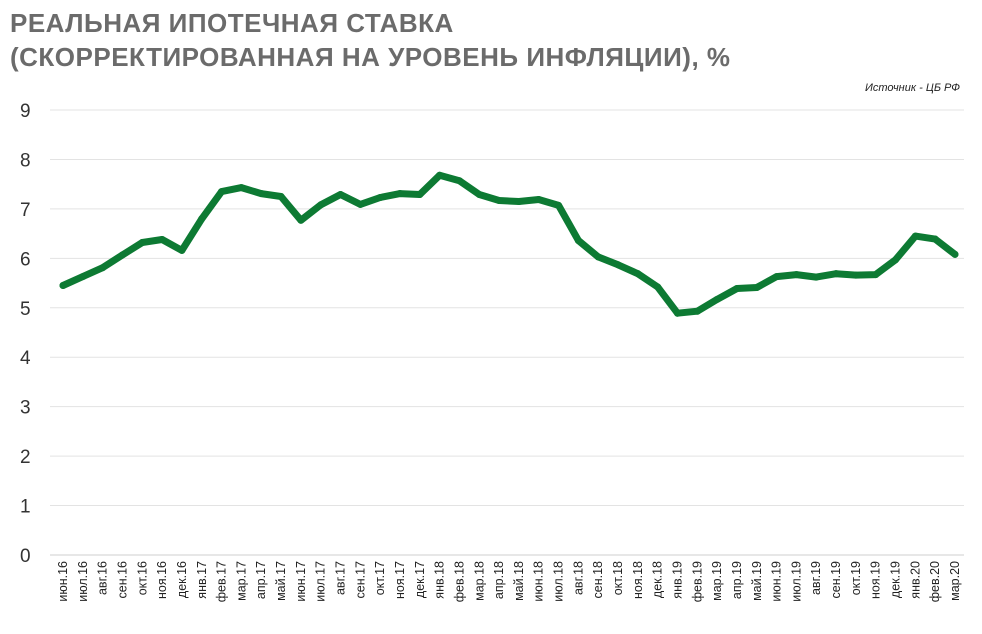 The image size is (982, 634). Describe the element at coordinates (420, 579) in the screenshot. I see `x-tick-label: дек.17` at that location.